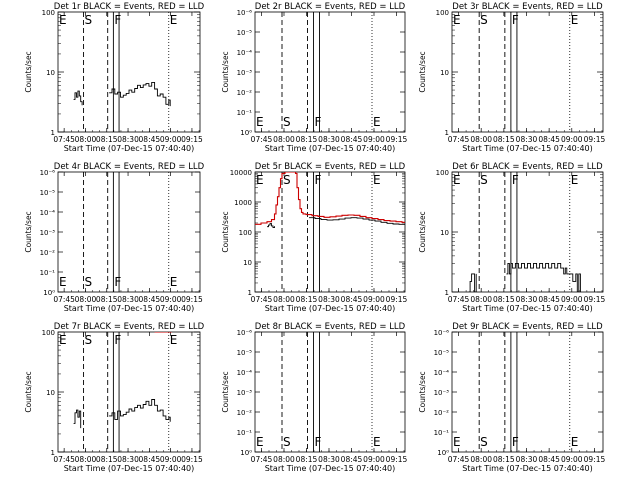 The image size is (640, 480). I want to click on y-tick-label: 10⁻⁵, so click(442, 353).